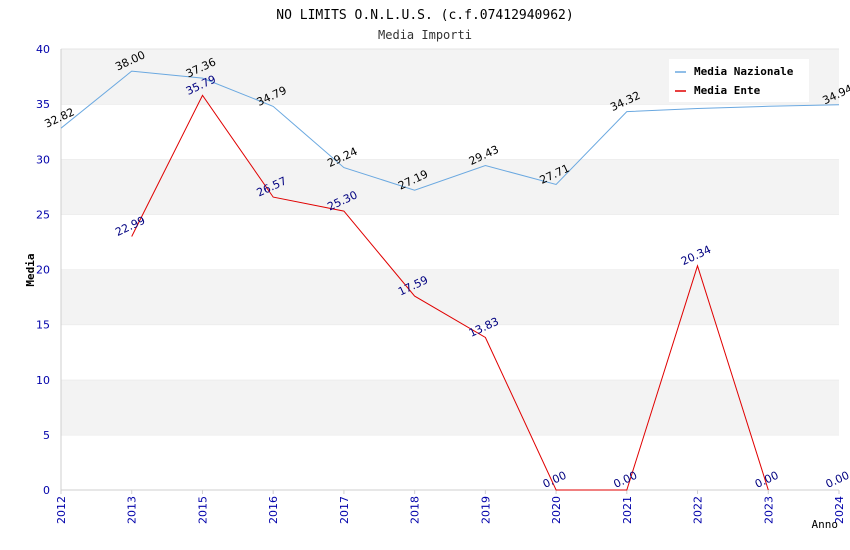 The height and width of the screenshot is (550, 850). I want to click on y-tick-label: 25, so click(43, 214).